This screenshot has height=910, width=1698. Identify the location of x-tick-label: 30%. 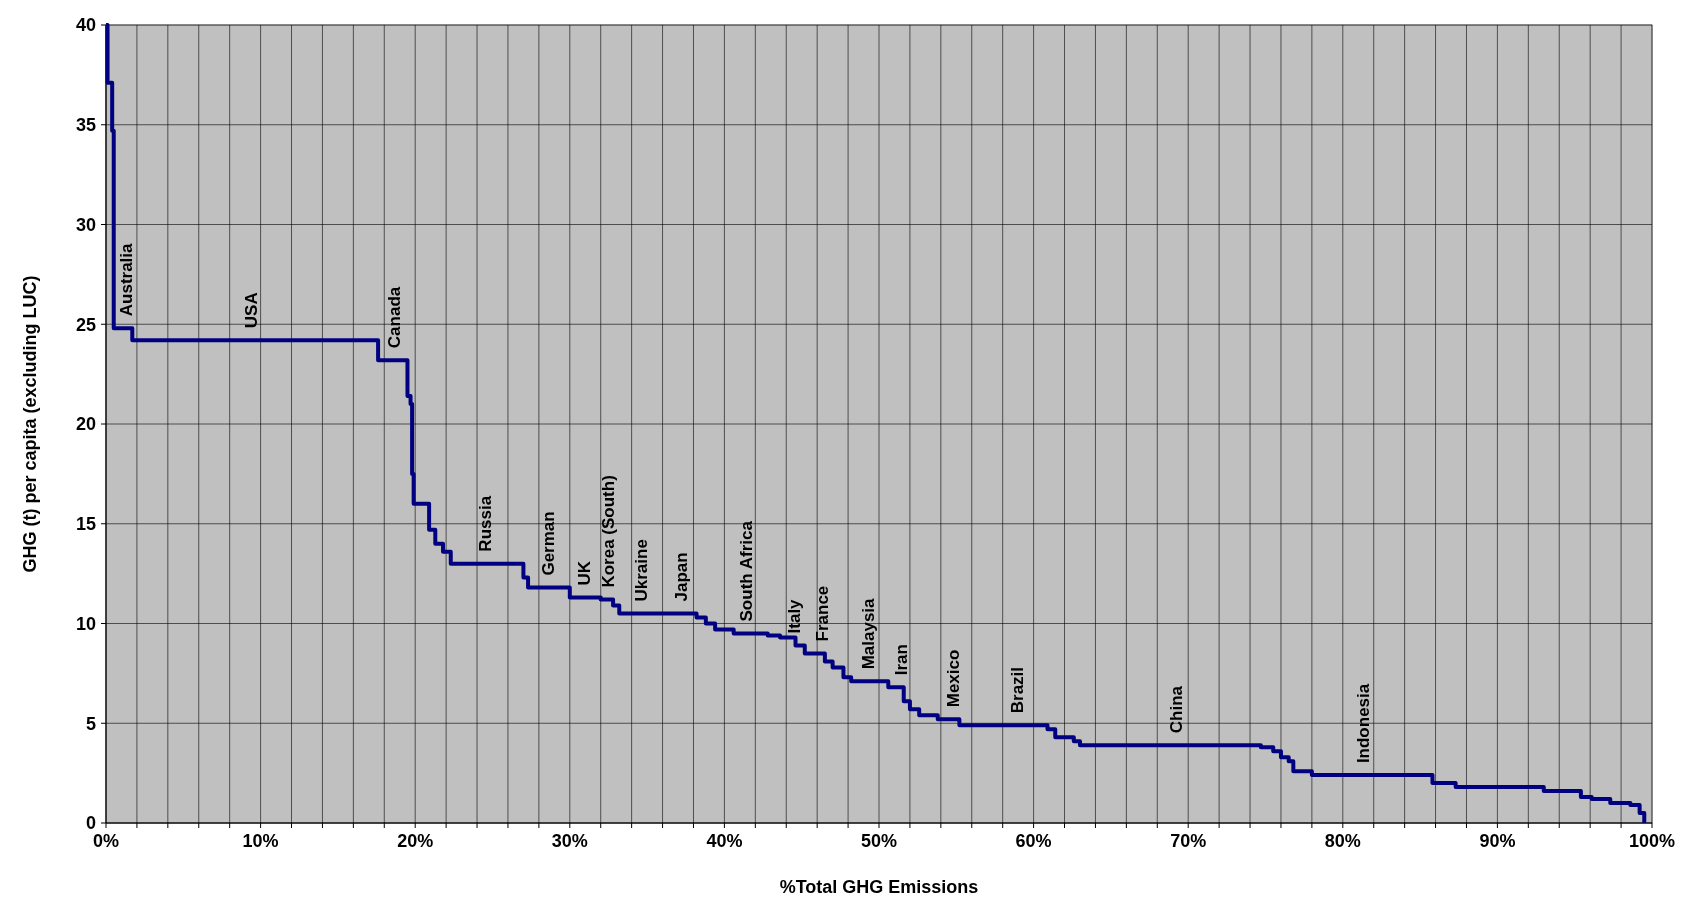
(569, 841).